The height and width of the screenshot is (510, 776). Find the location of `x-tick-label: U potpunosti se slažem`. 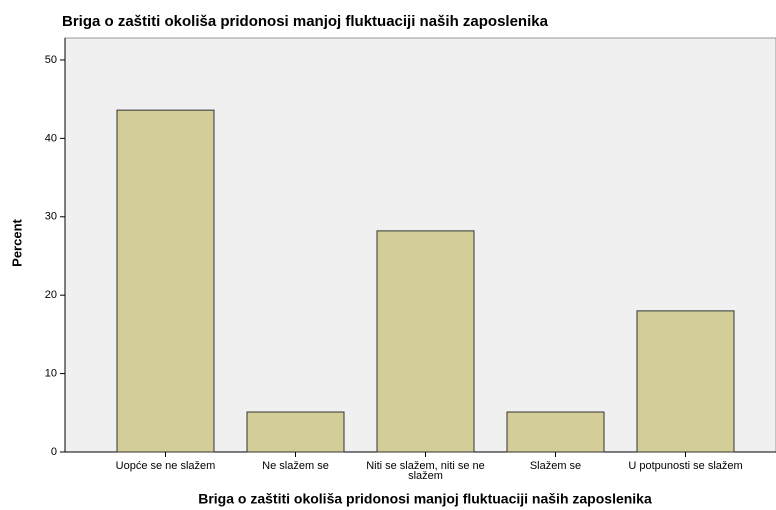

x-tick-label: U potpunosti se slažem is located at coordinates (685, 466).